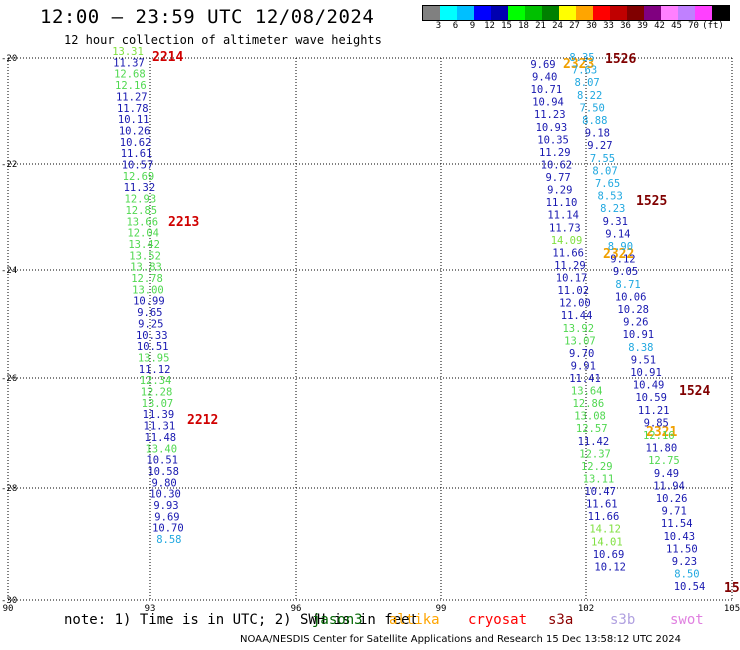 Image resolution: width=740 pixels, height=650 pixels. Describe the element at coordinates (672, 499) in the screenshot. I see `wave-height-value: 10.26` at that location.